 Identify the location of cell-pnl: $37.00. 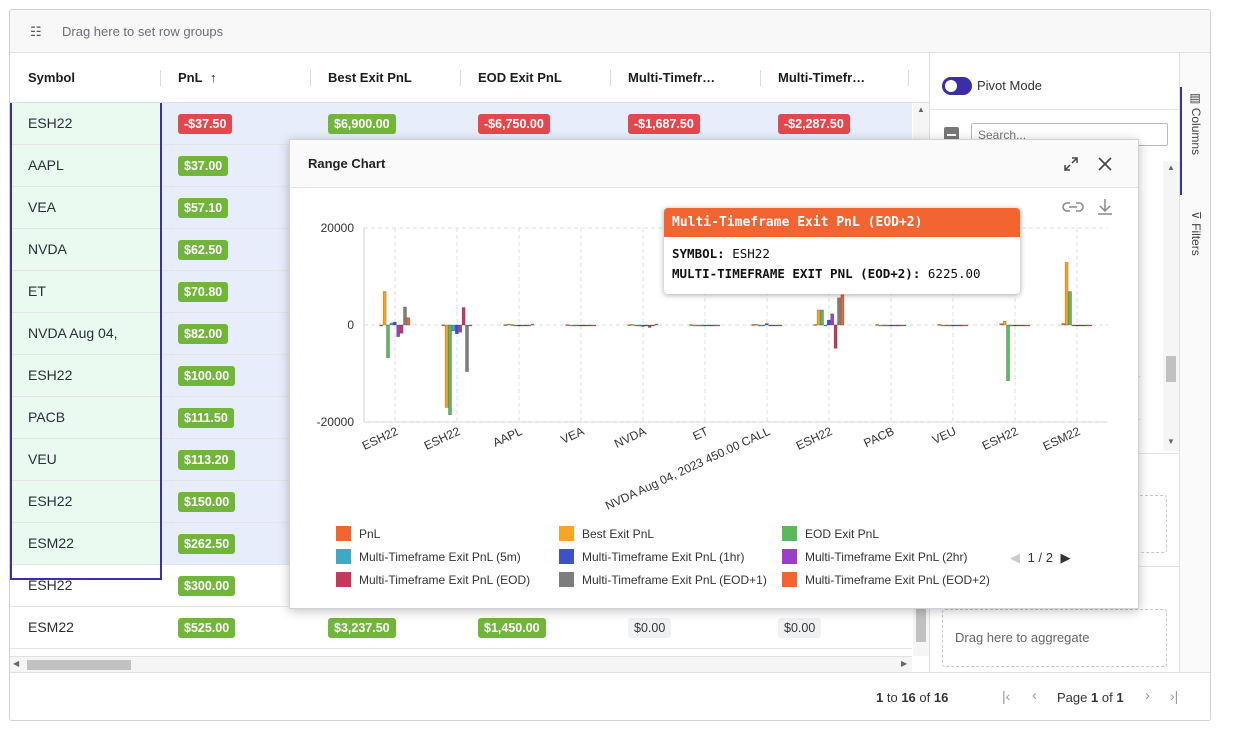
(203, 166).